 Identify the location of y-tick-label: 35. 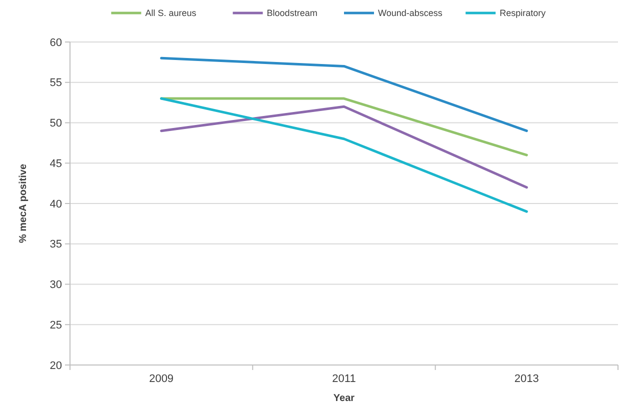
(56, 244).